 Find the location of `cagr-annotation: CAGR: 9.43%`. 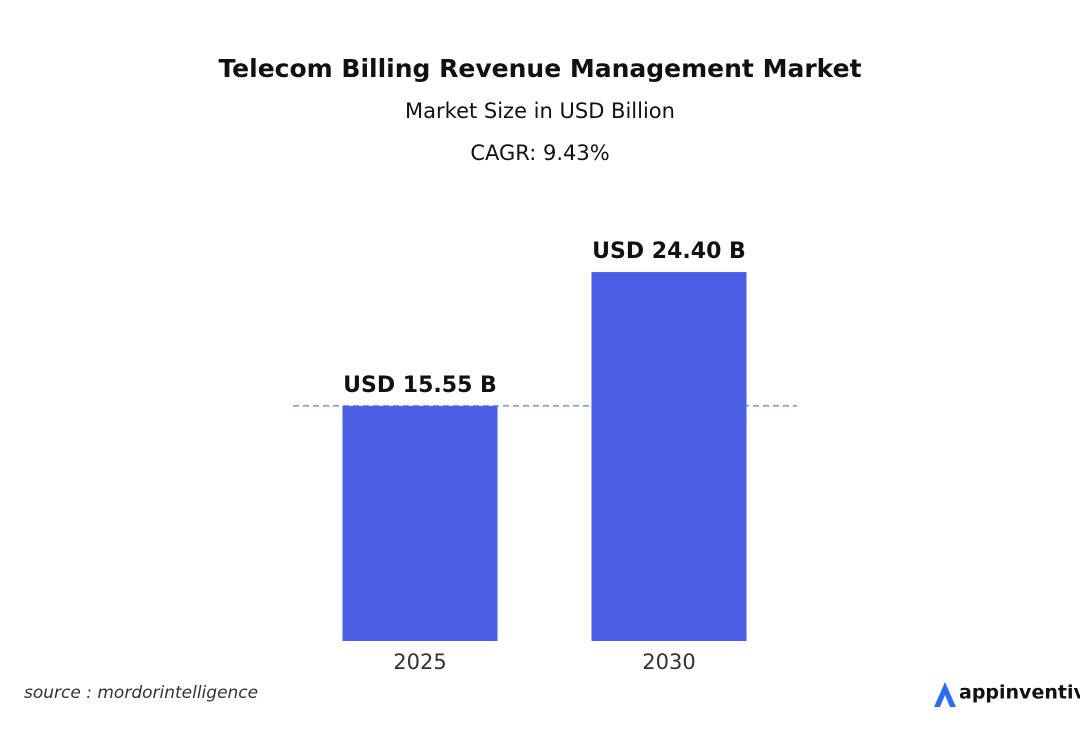

cagr-annotation: CAGR: 9.43% is located at coordinates (539, 153).